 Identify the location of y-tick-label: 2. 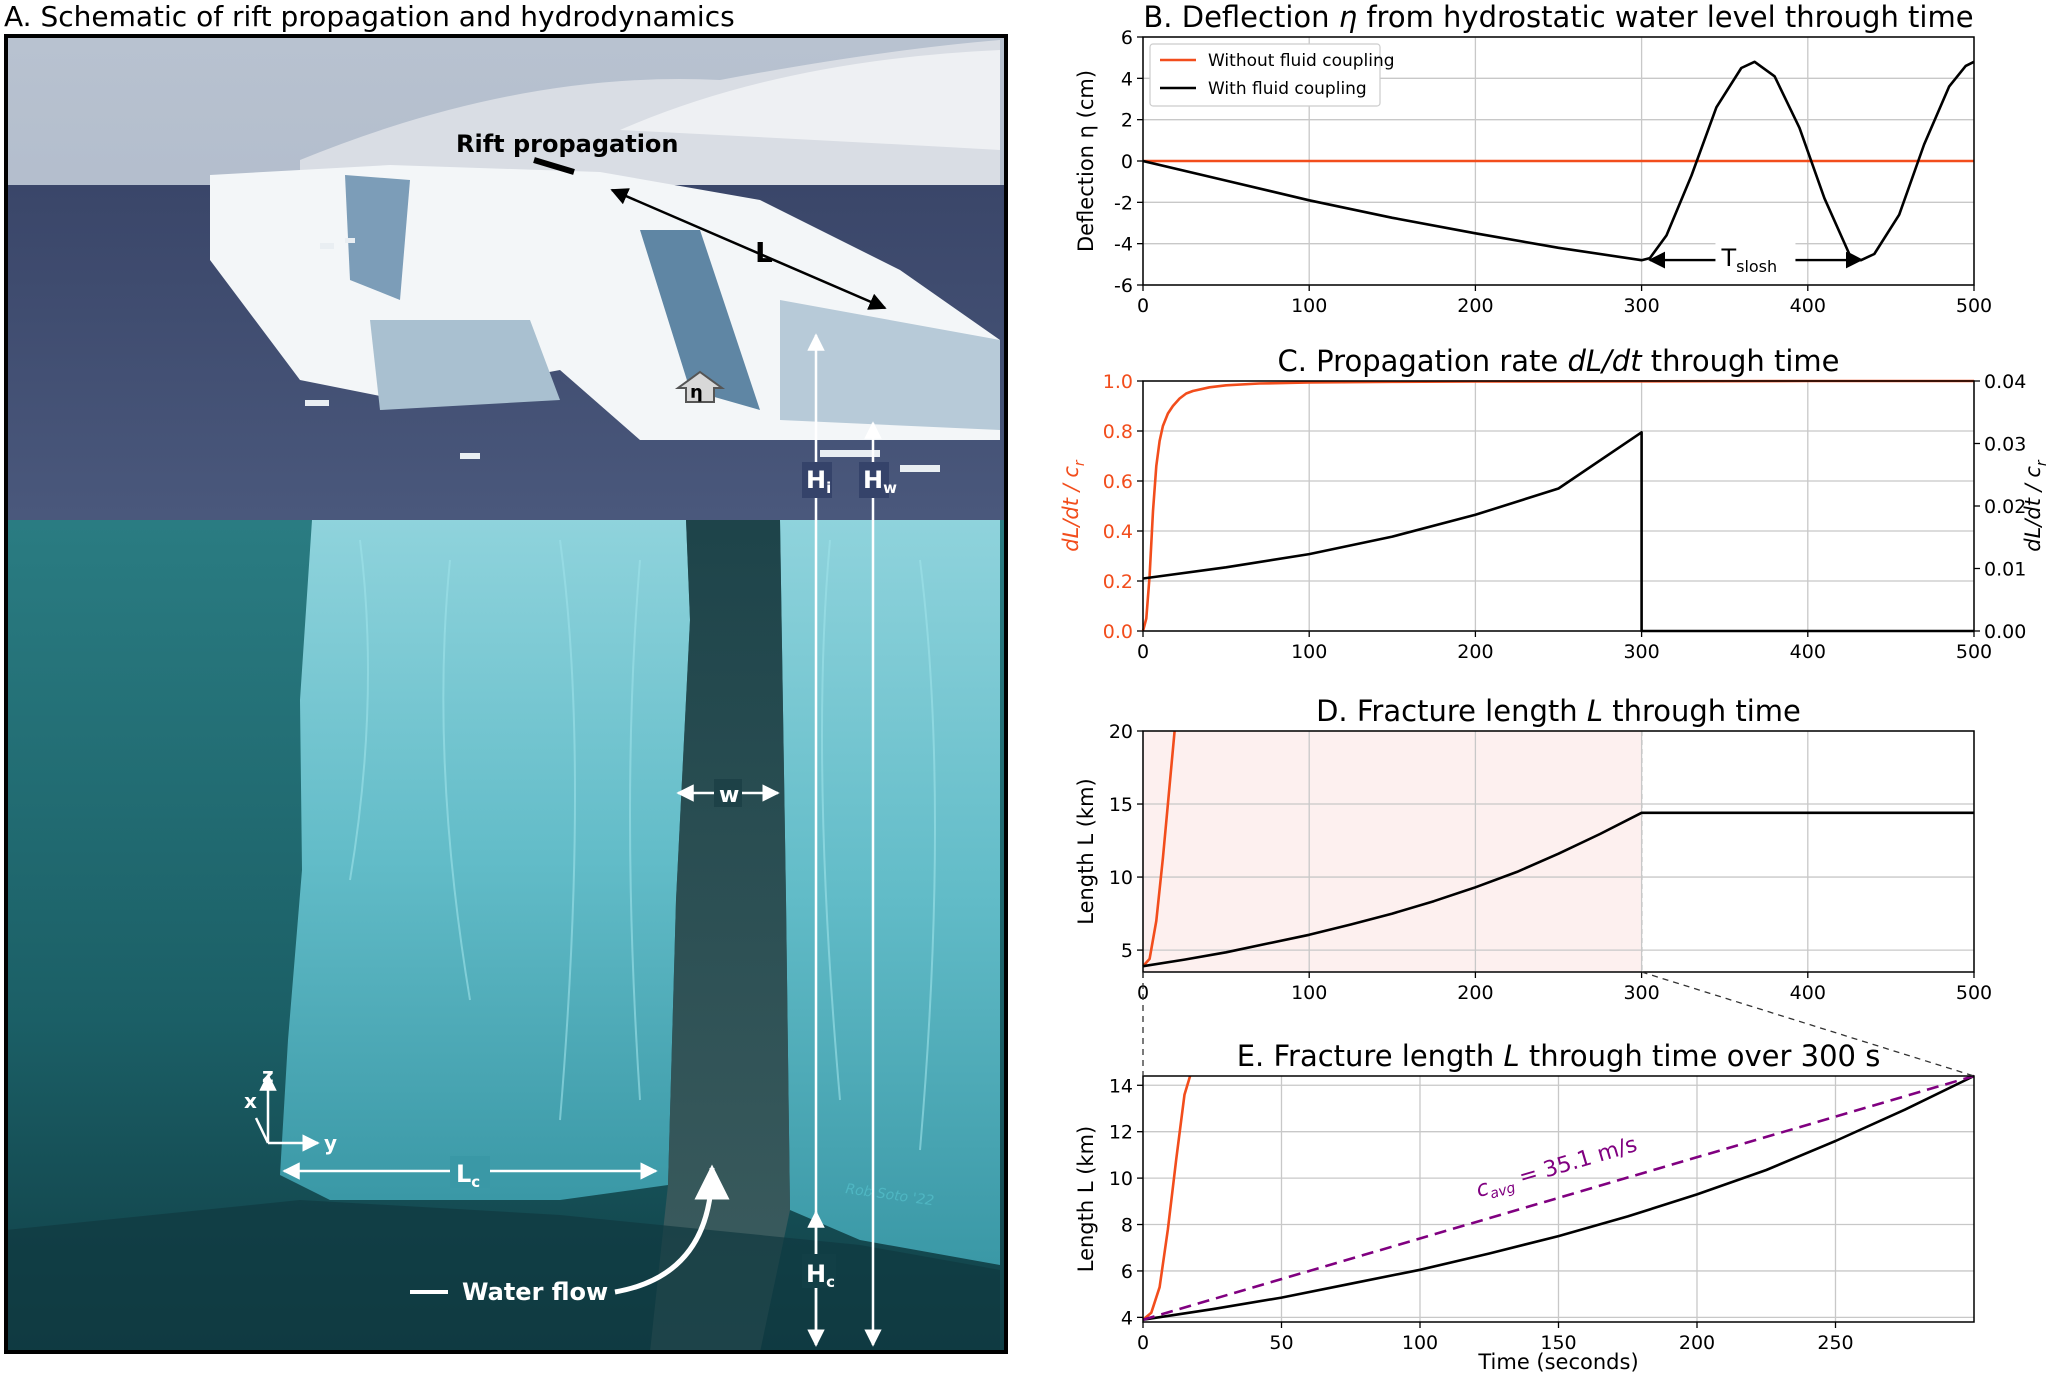
(1127, 121).